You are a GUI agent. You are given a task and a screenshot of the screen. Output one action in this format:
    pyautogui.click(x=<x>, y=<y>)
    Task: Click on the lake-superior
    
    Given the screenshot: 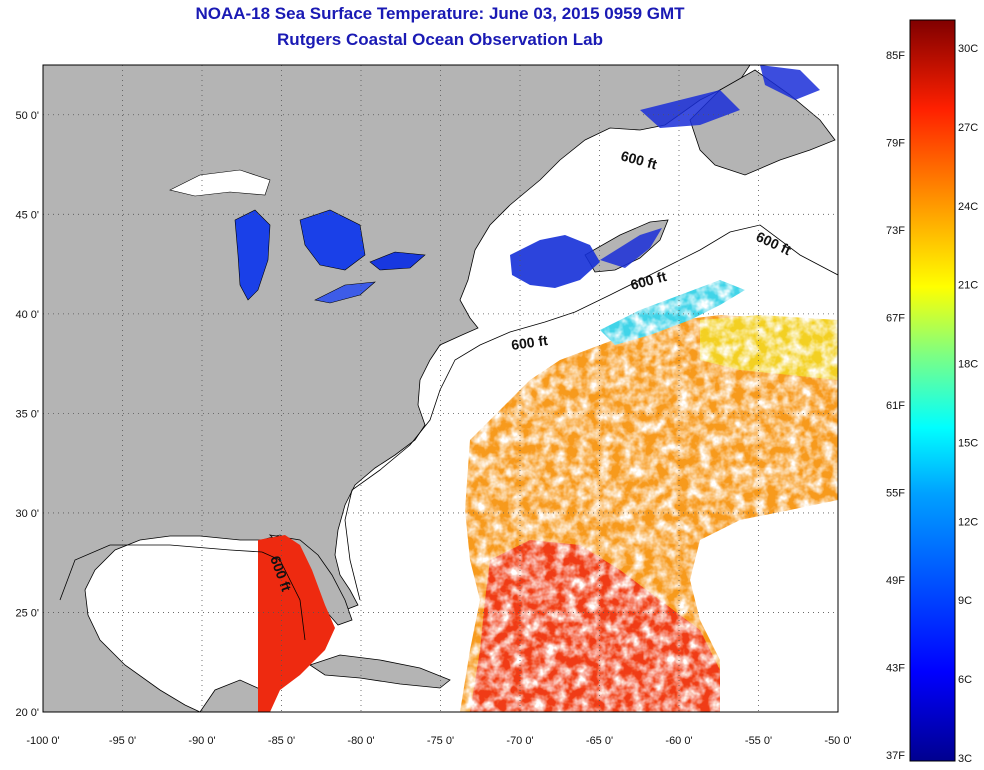 What is the action you would take?
    pyautogui.click(x=220, y=183)
    